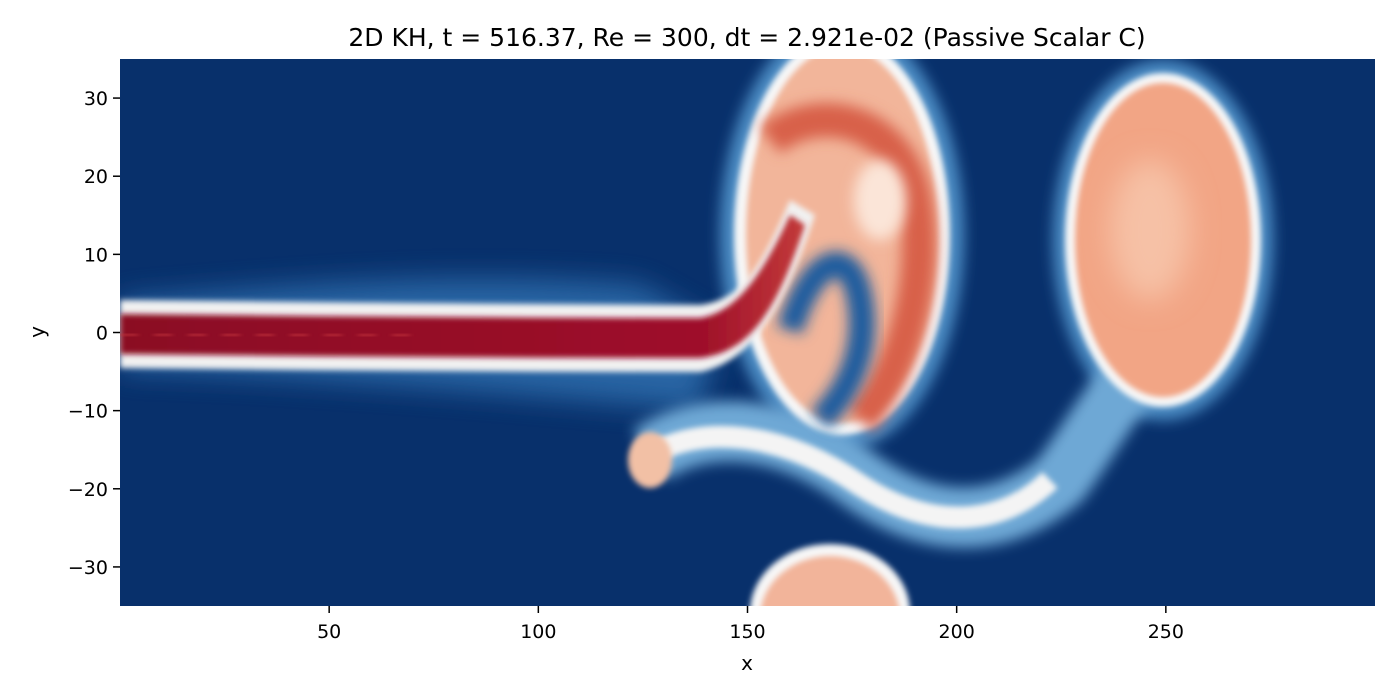 Image resolution: width=1400 pixels, height=700 pixels. I want to click on trailing-vortex-center, so click(1150, 230).